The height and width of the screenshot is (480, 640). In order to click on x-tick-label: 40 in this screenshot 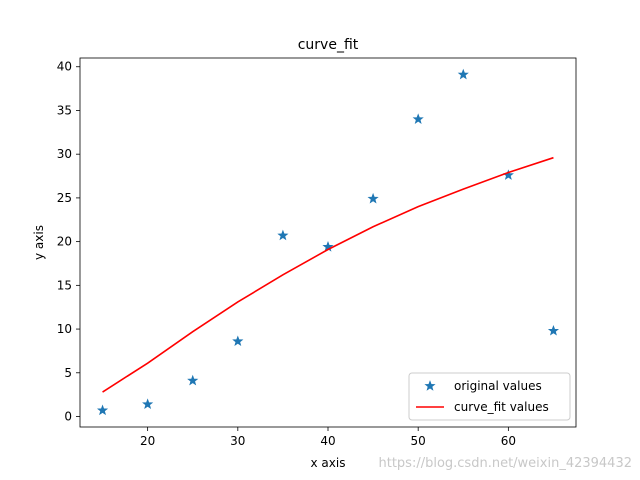, I will do `click(327, 441)`.